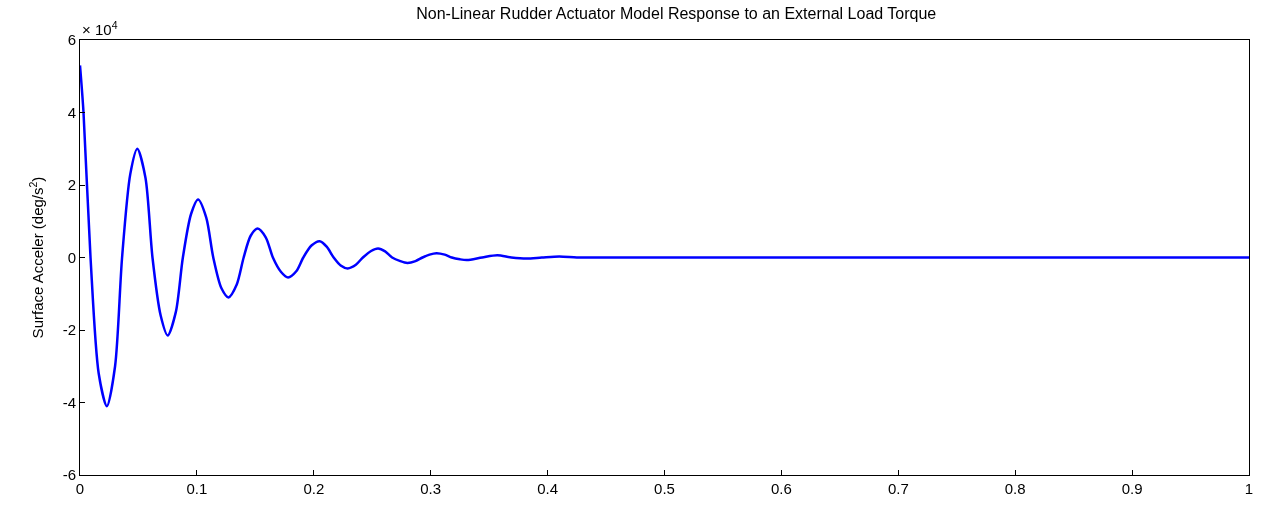 This screenshot has height=508, width=1264. Describe the element at coordinates (197, 488) in the screenshot. I see `x-tick-label: 0.1` at that location.